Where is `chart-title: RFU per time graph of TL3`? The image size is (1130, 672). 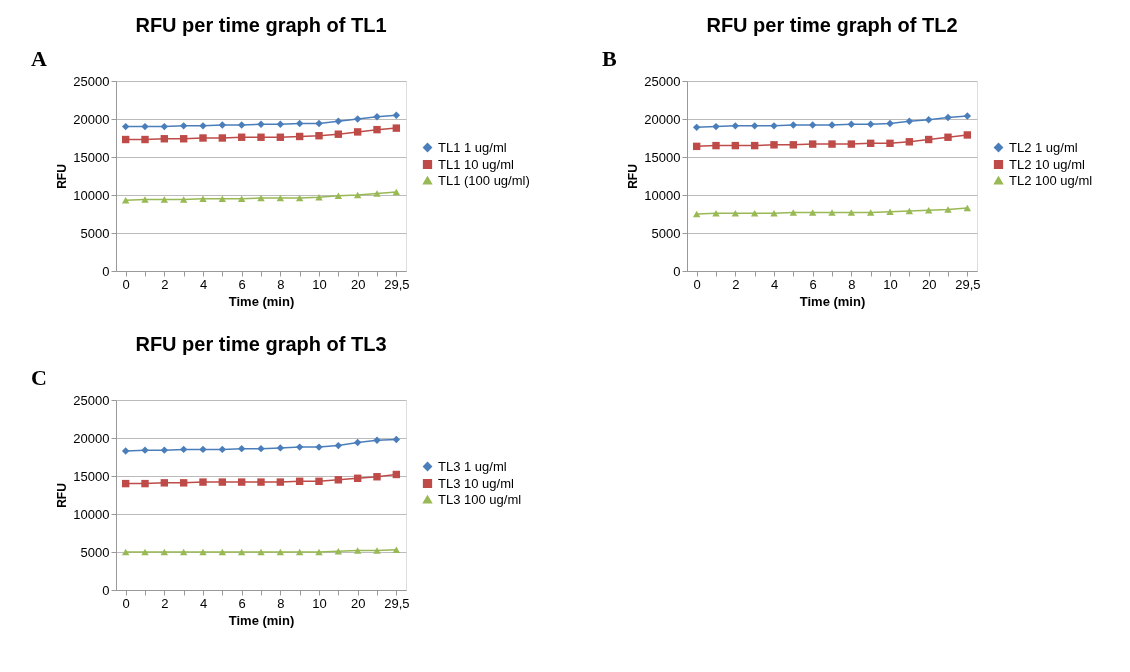 chart-title: RFU per time graph of TL3 is located at coordinates (261, 344).